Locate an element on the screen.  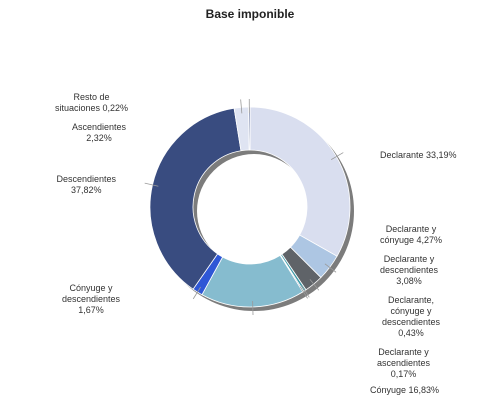
slice-label-7: Descendientes 37,82% is located at coordinates (86, 184).